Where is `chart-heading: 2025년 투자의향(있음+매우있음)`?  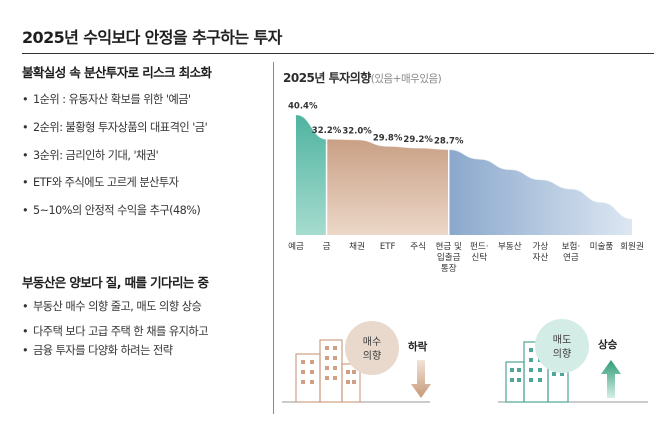
chart-heading: 2025년 투자의향(있음+매우있음) is located at coordinates (362, 76).